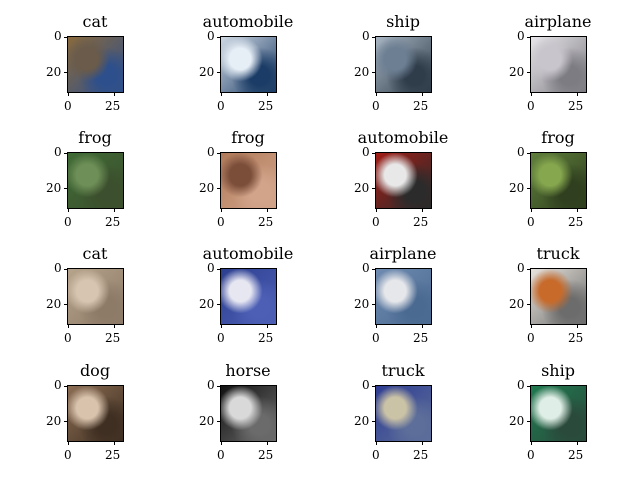 Image resolution: width=640 pixels, height=480 pixels. I want to click on panel-title: ship, so click(558, 371).